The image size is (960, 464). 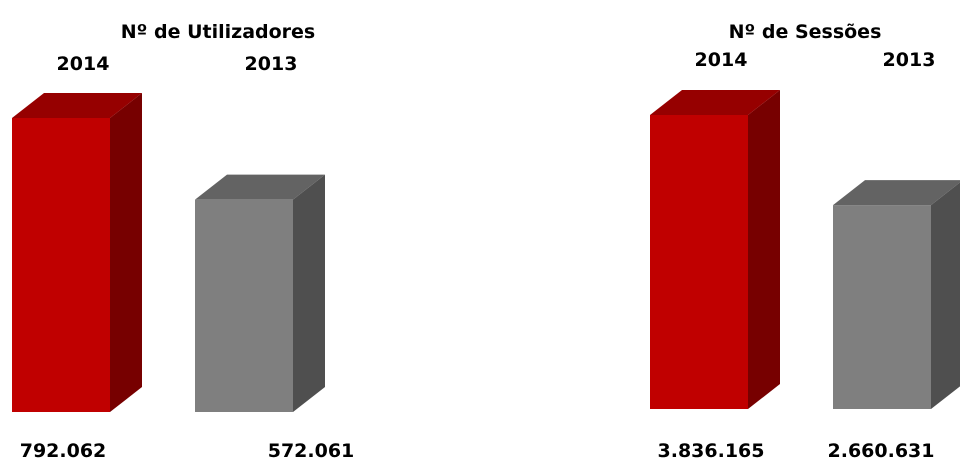 I want to click on chart-sessions-bar-2014-top, so click(x=715, y=102).